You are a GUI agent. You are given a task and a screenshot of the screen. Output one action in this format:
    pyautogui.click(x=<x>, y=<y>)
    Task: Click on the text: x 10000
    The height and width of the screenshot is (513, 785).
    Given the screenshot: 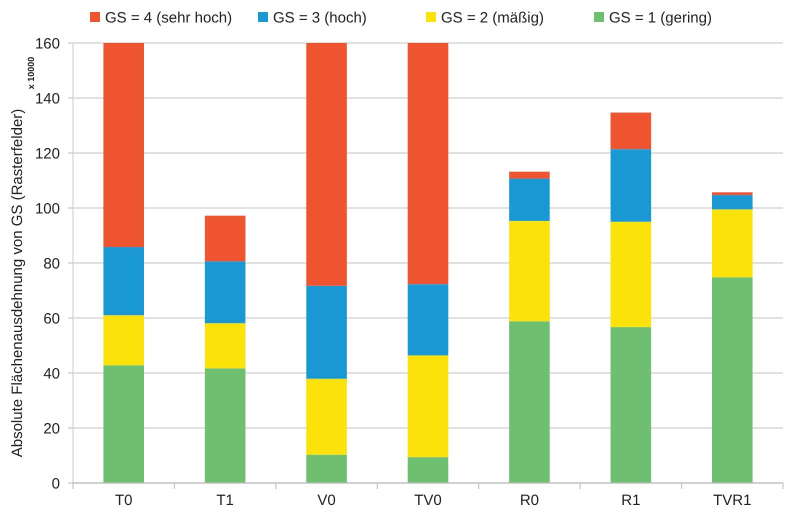 What is the action you would take?
    pyautogui.click(x=31, y=73)
    